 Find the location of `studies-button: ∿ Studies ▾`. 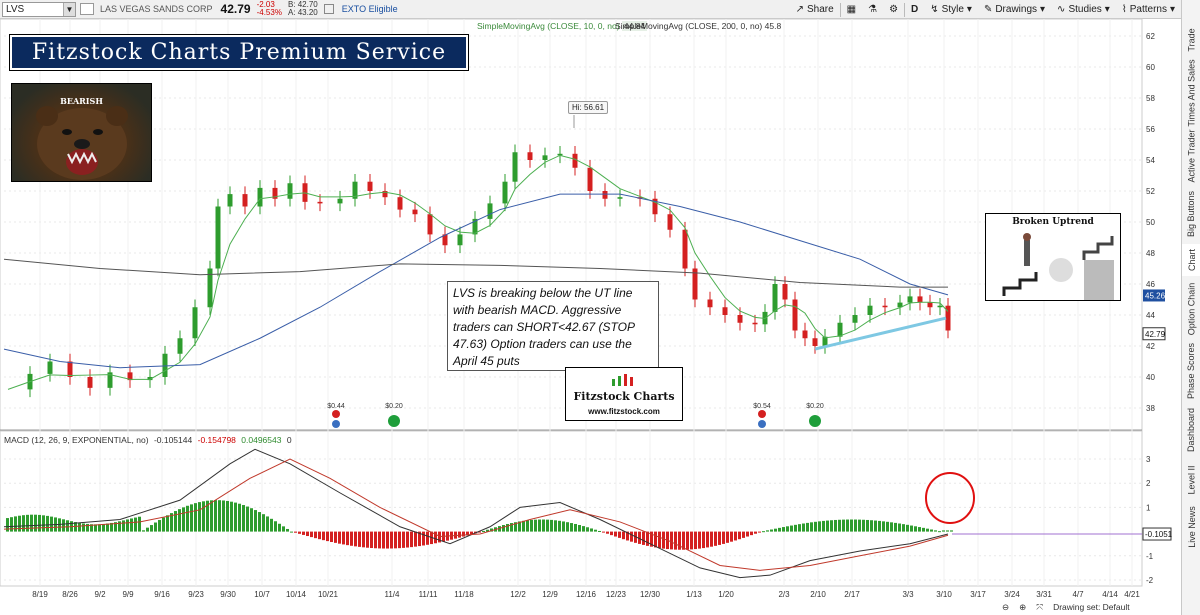

studies-button: ∿ Studies ▾ is located at coordinates (1083, 9).